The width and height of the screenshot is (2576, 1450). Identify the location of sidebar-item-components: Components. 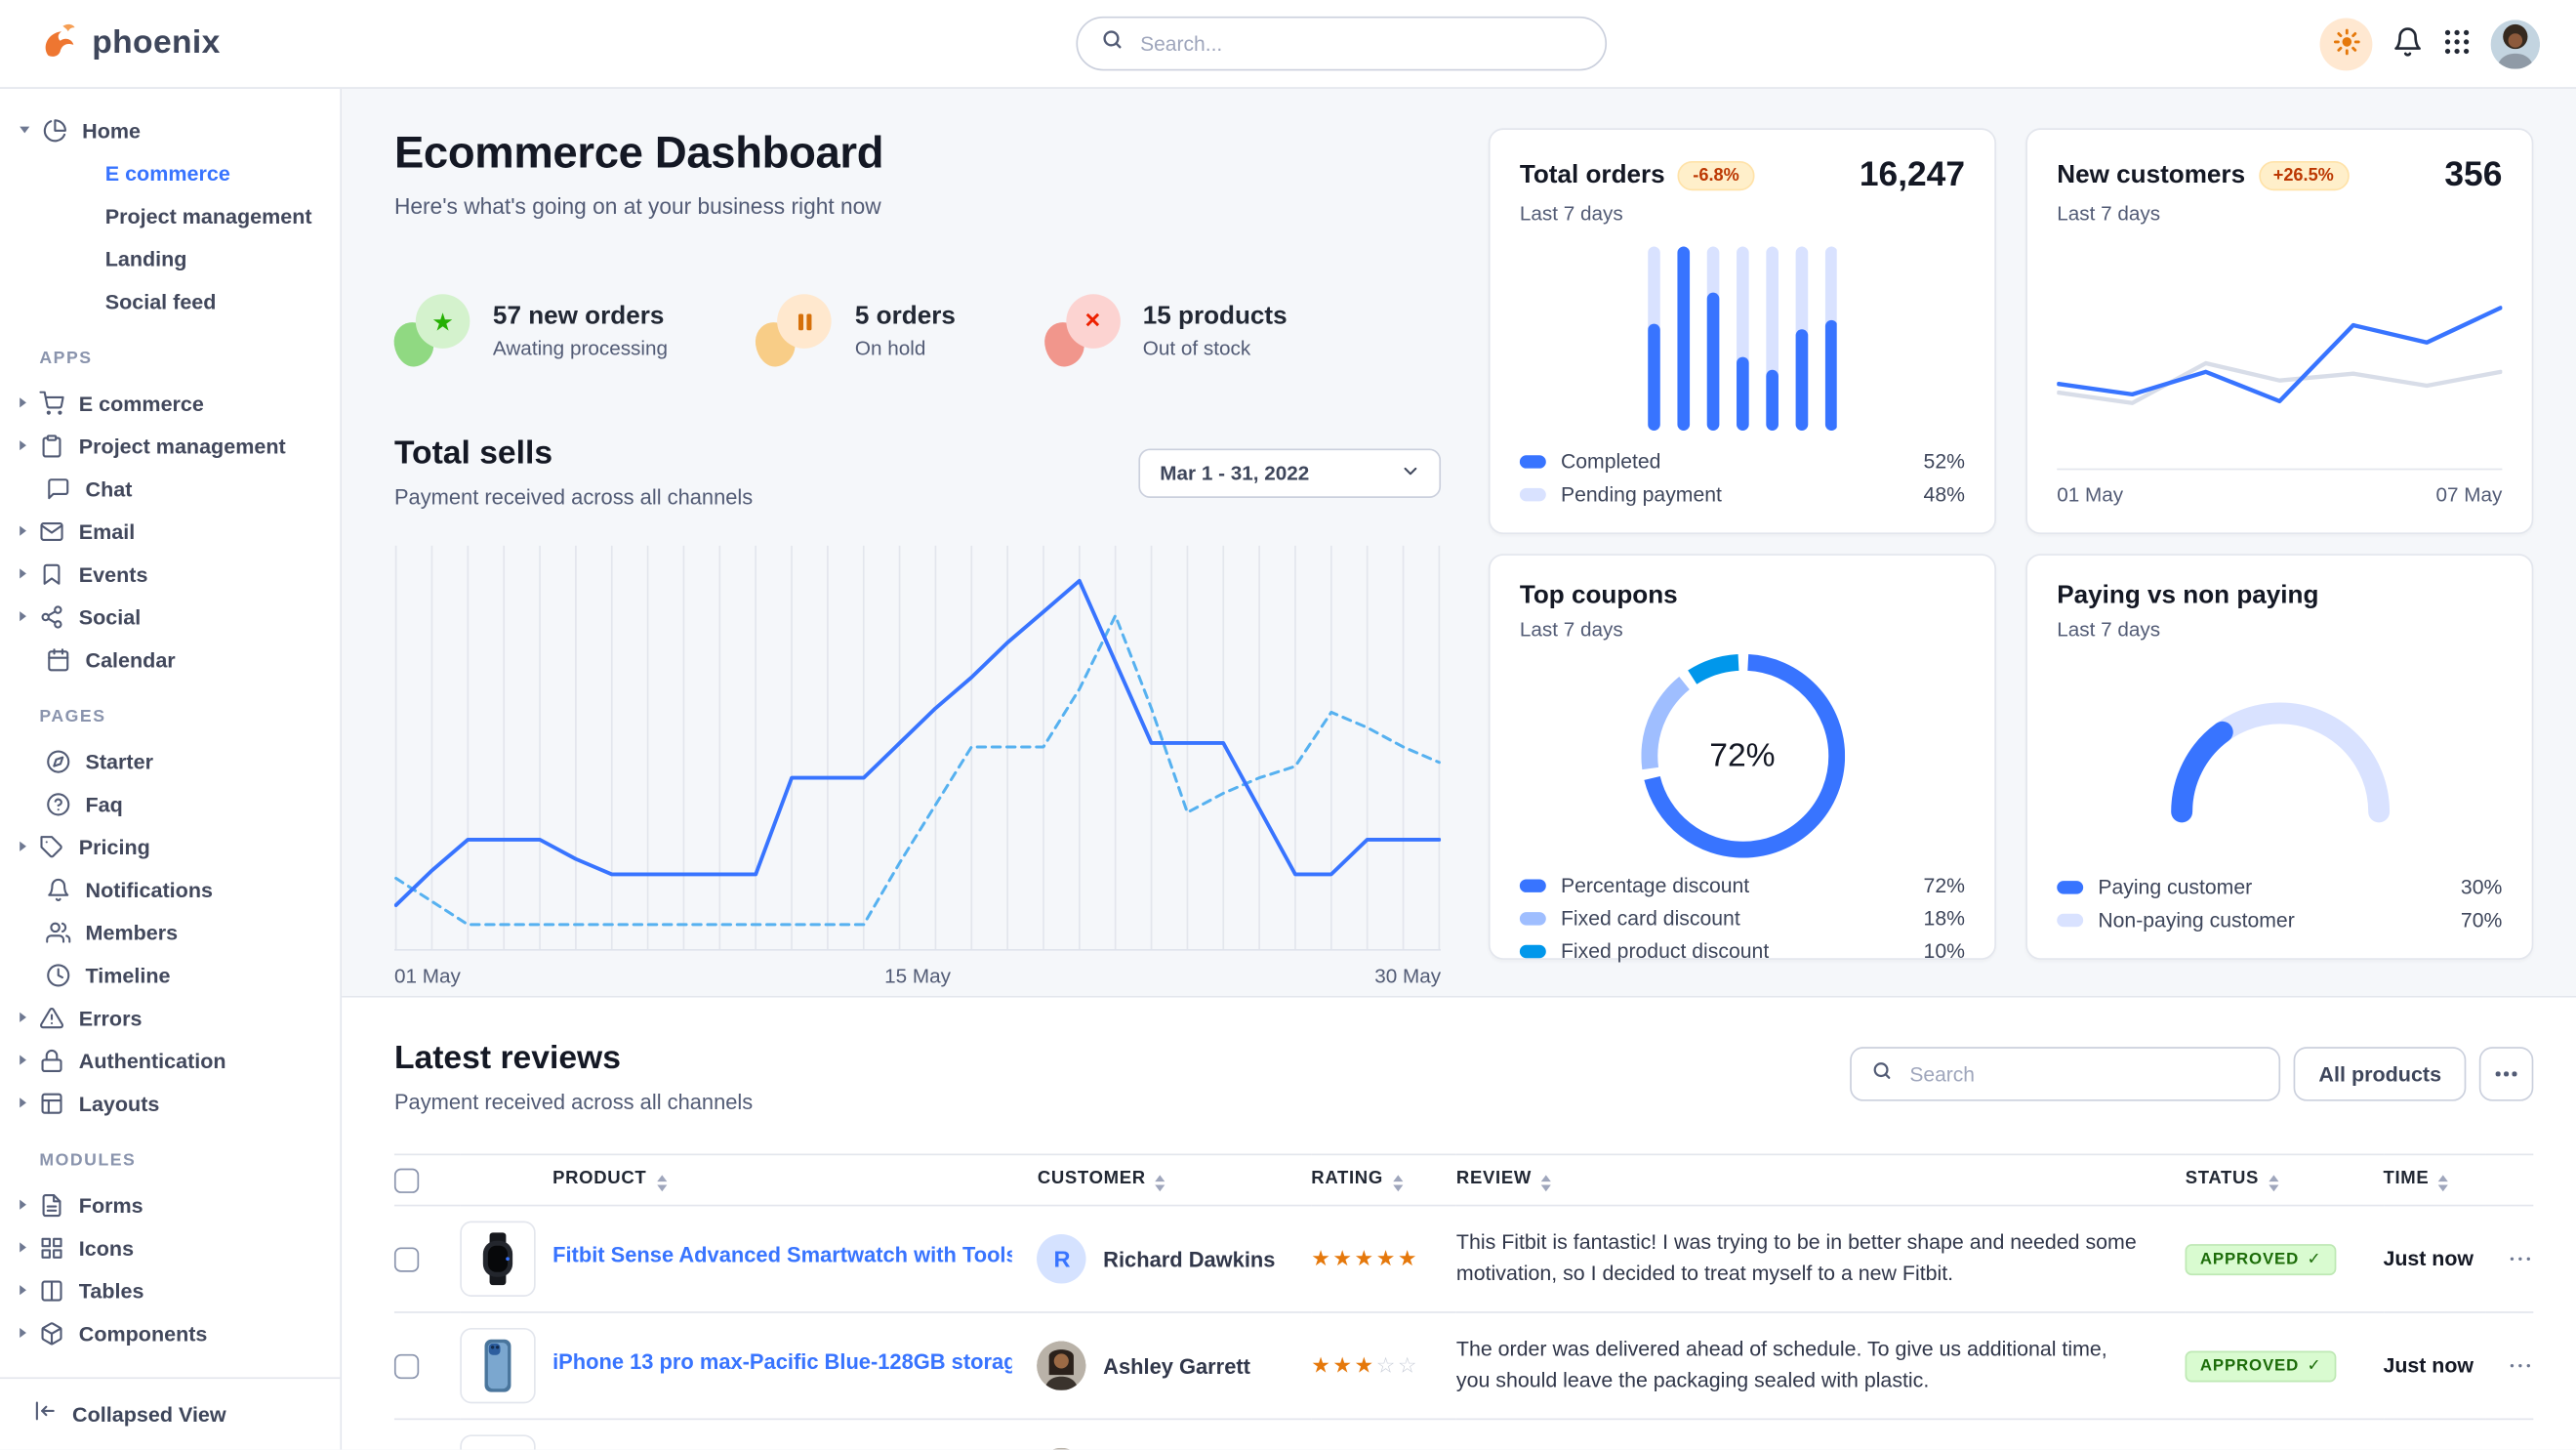
(170, 1332).